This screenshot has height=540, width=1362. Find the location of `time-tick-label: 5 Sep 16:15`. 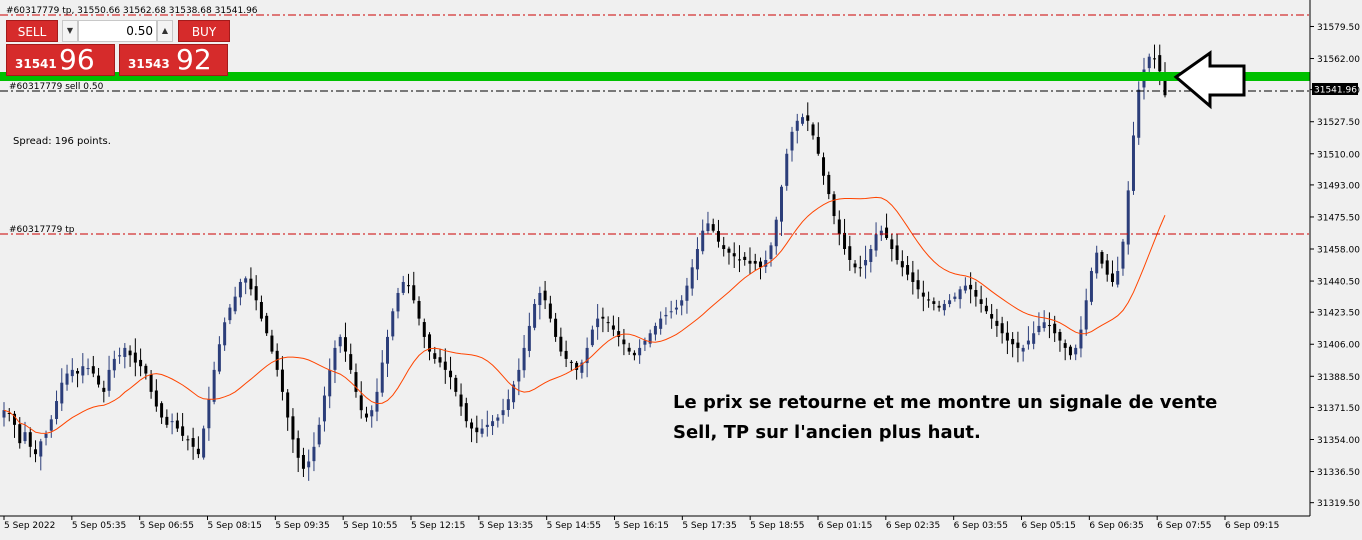

time-tick-label: 5 Sep 16:15 is located at coordinates (642, 526).